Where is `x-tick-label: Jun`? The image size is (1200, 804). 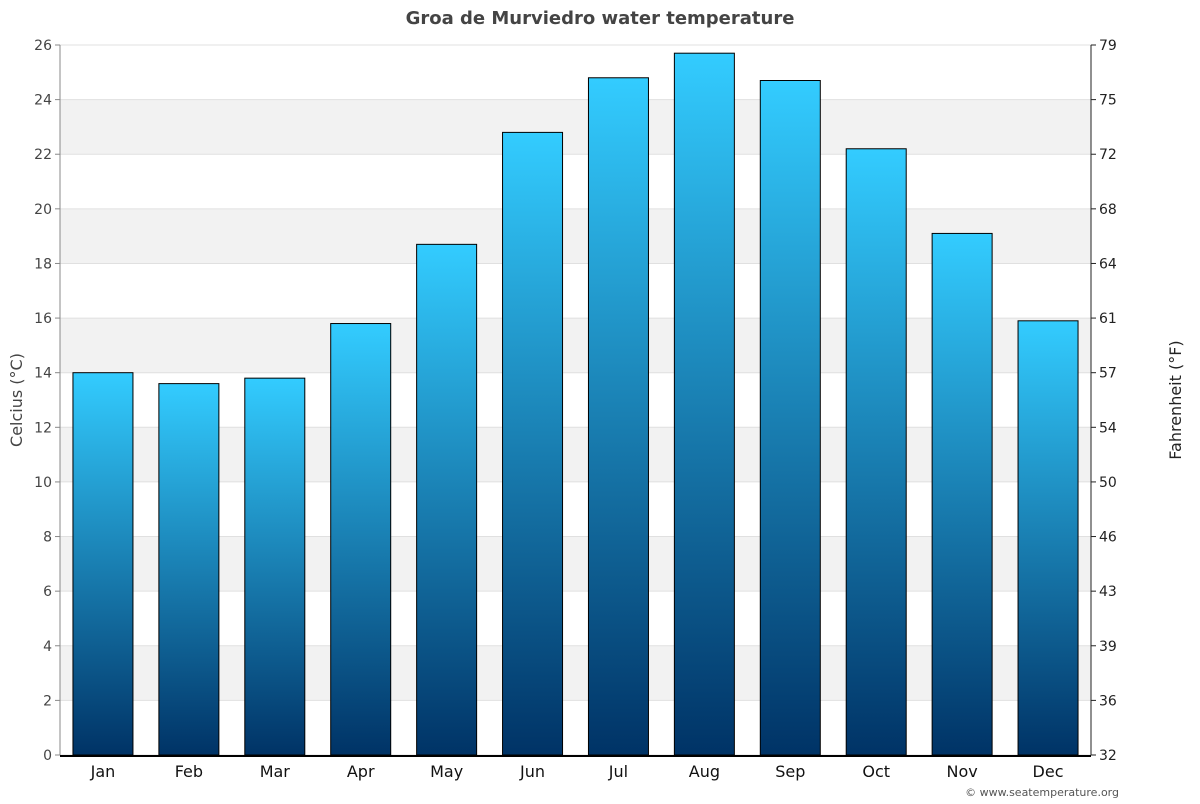 x-tick-label: Jun is located at coordinates (532, 771).